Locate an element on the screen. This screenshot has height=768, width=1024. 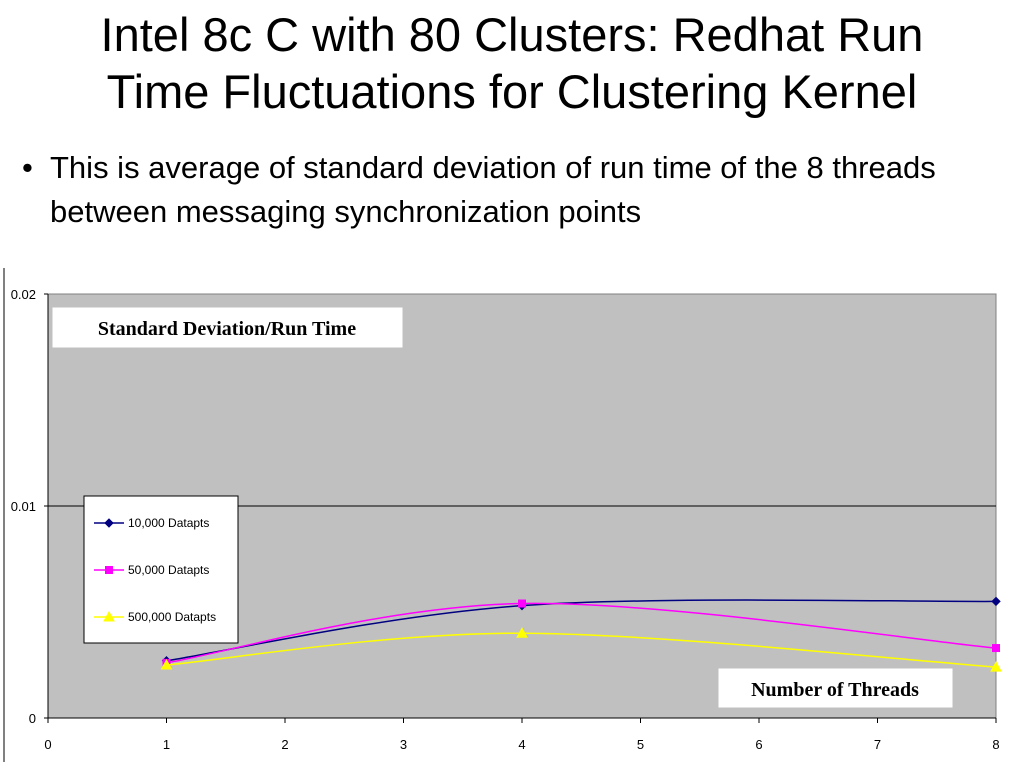
x-tick-label: 1 is located at coordinates (166, 744).